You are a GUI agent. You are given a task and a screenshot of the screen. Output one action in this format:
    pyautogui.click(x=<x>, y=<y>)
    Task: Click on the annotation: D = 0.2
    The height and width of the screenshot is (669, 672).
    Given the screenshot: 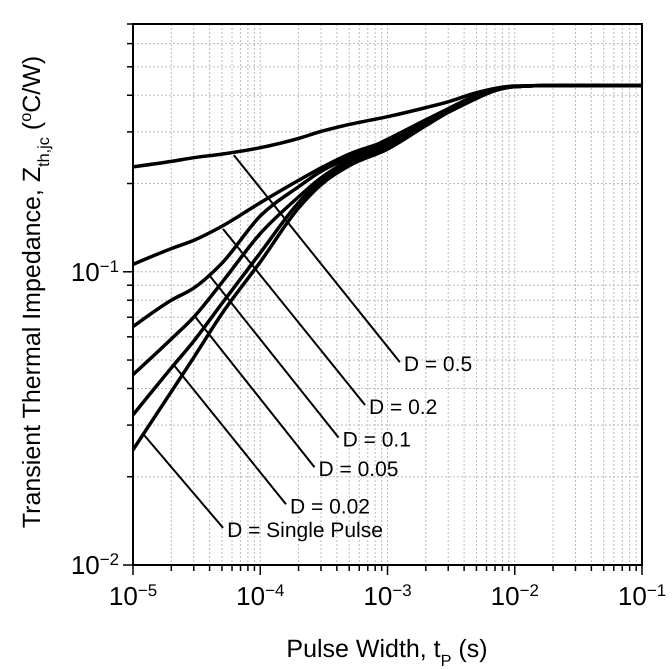 What is the action you would take?
    pyautogui.click(x=403, y=407)
    